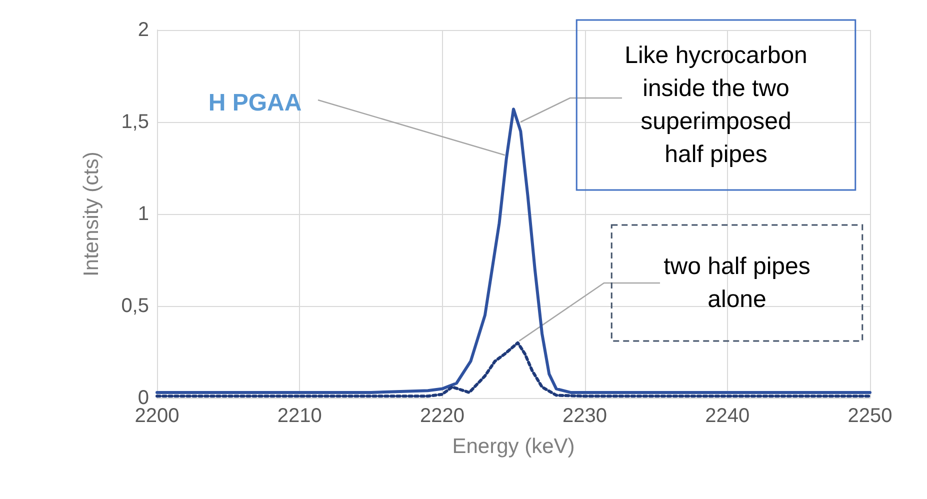  Describe the element at coordinates (91, 214) in the screenshot. I see `y-axis-title: Intensity (cts)` at that location.